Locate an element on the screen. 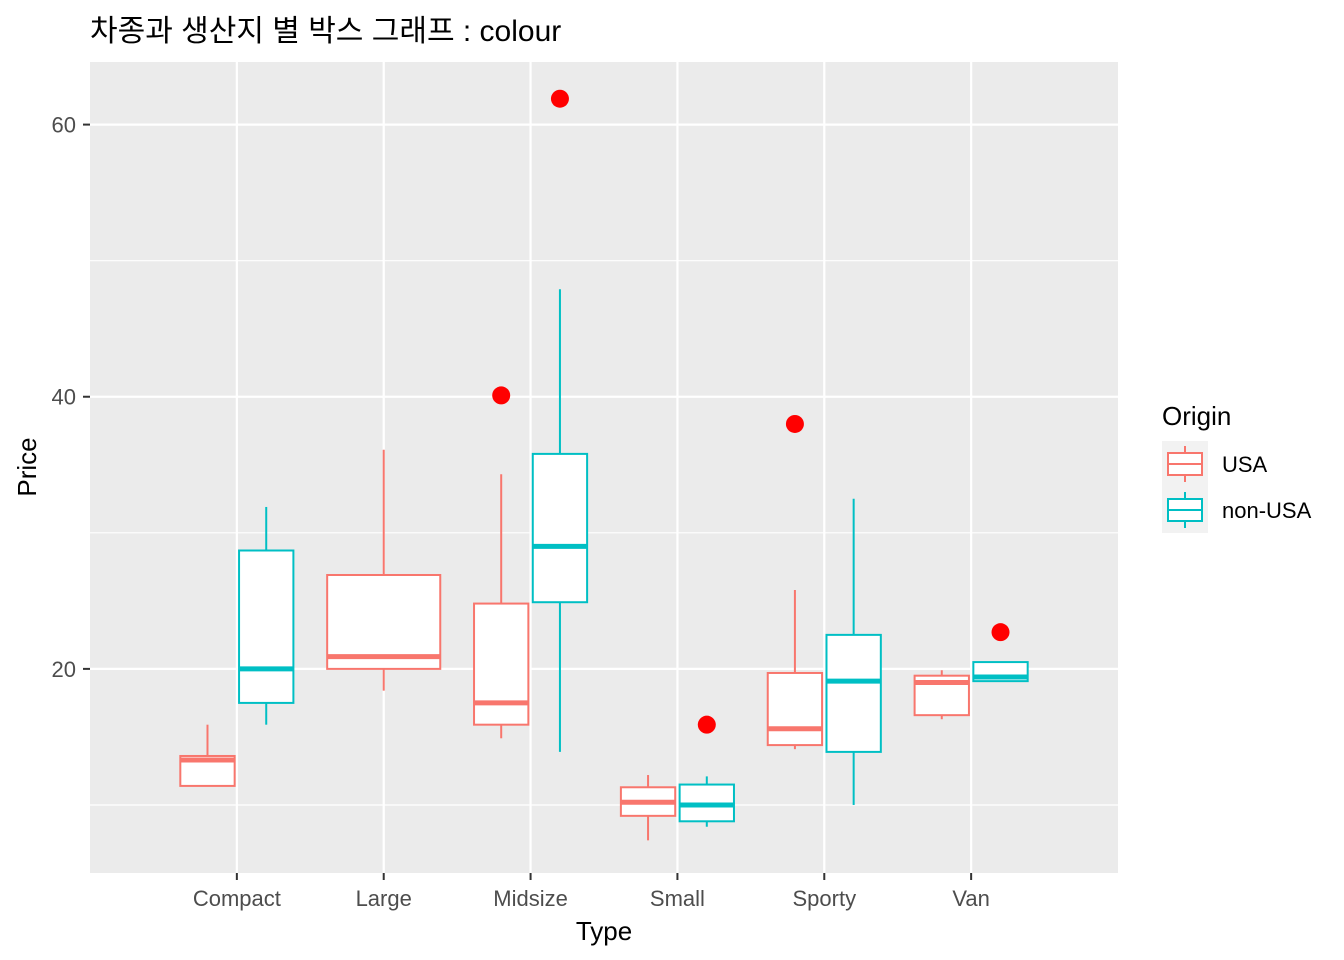  legend-title: Origin is located at coordinates (1196, 416).